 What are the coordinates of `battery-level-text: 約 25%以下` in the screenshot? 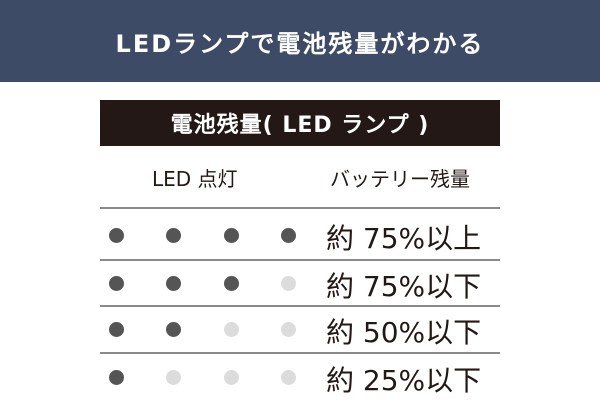 It's located at (404, 380).